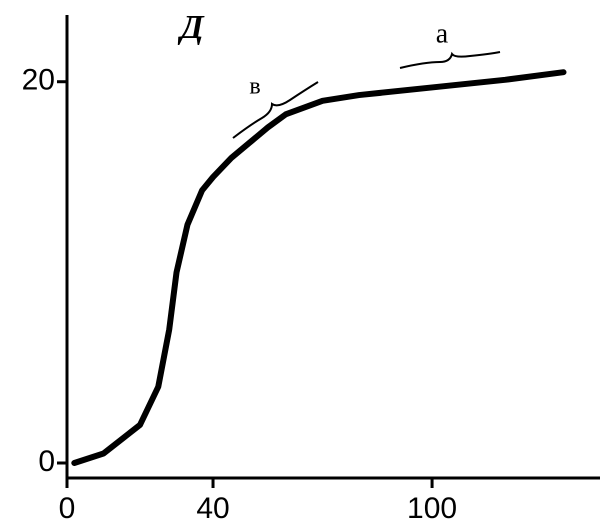 This screenshot has height=531, width=607. Describe the element at coordinates (38, 80) in the screenshot. I see `y-tick-label: 20` at that location.